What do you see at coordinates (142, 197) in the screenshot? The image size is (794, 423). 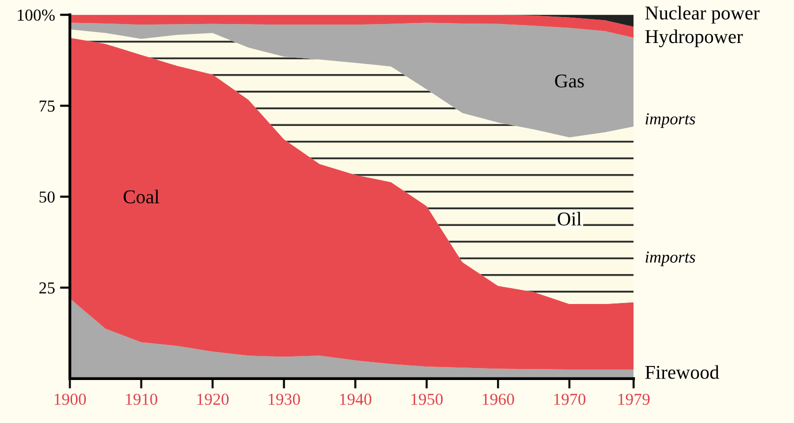 I see `series-label: Coal` at bounding box center [142, 197].